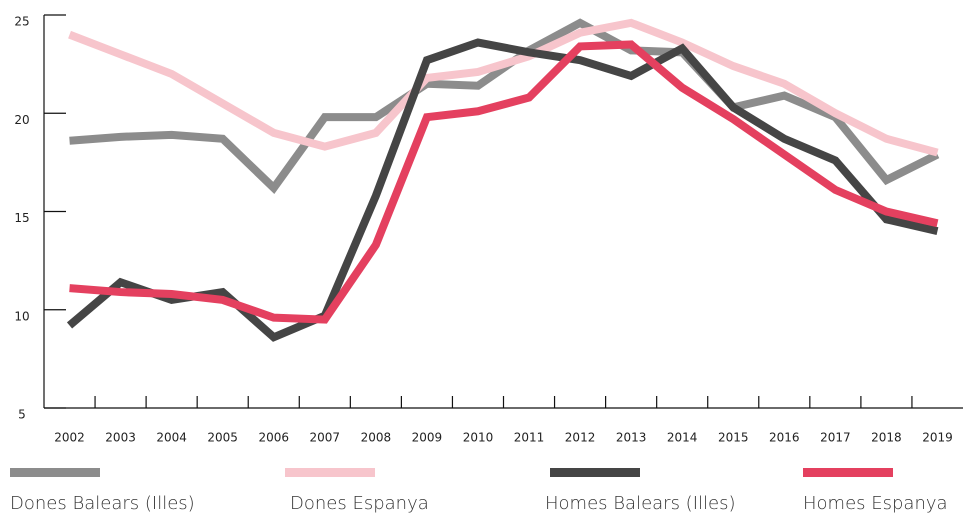 This screenshot has width=963, height=514. Describe the element at coordinates (835, 438) in the screenshot. I see `x-tick-label: 2017` at that location.